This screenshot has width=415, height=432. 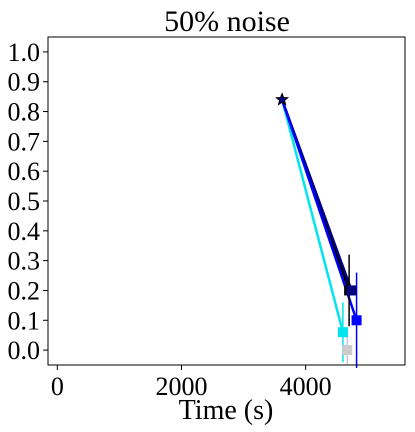 What do you see at coordinates (24, 82) in the screenshot?
I see `y-tick-label: 0.9` at bounding box center [24, 82].